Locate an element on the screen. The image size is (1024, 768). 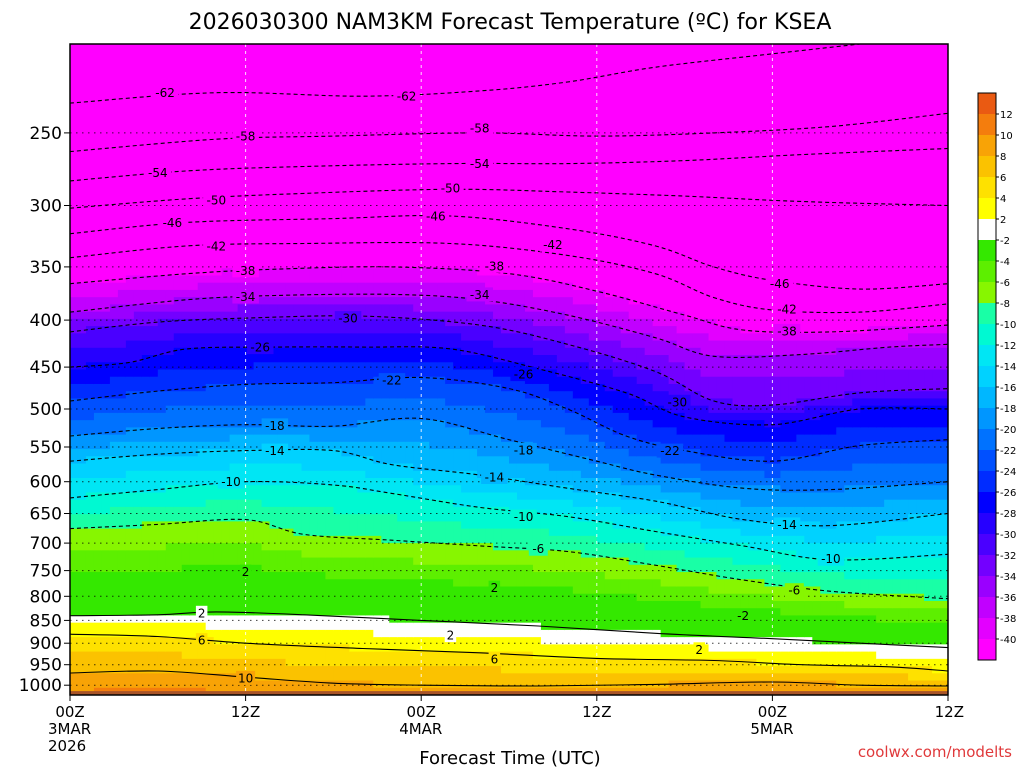
contour-label-bg is located at coordinates (201, 640).